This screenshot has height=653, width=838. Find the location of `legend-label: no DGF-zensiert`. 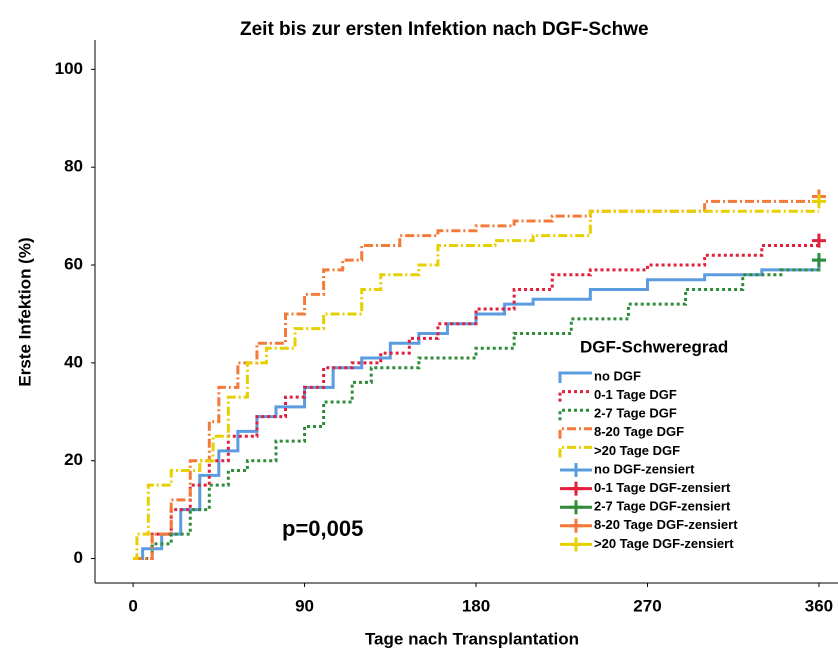

legend-label: no DGF-zensiert is located at coordinates (644, 468).